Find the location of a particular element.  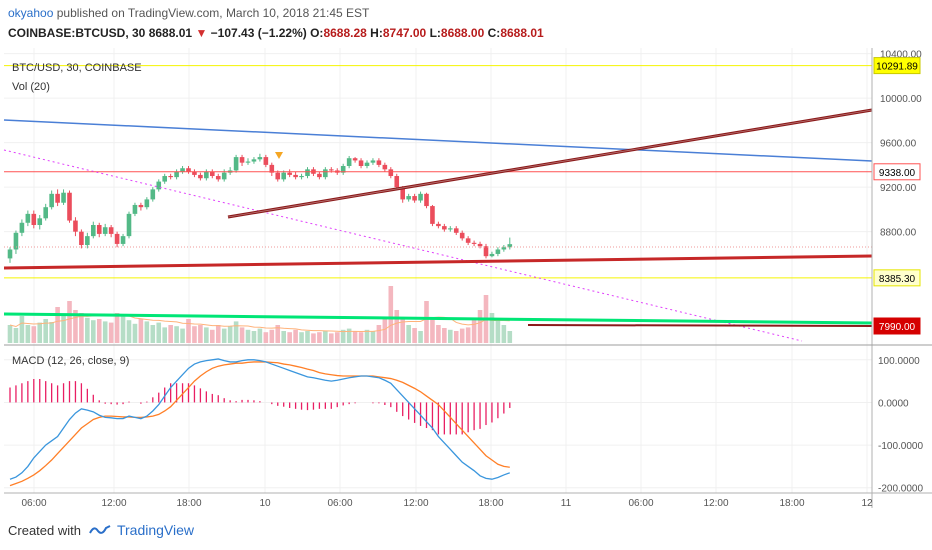

footer: Created with TradingView is located at coordinates (101, 530).